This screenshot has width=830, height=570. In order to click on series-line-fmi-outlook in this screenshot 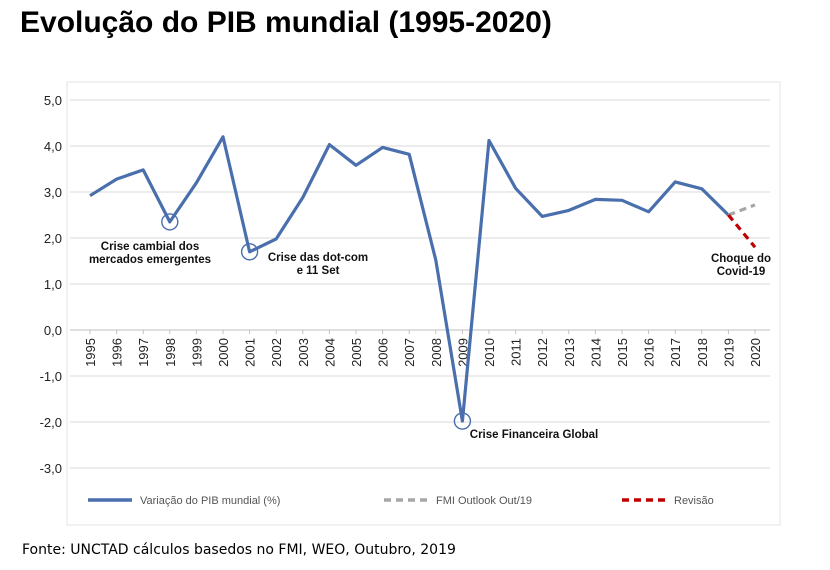, I will do `click(741, 210)`.